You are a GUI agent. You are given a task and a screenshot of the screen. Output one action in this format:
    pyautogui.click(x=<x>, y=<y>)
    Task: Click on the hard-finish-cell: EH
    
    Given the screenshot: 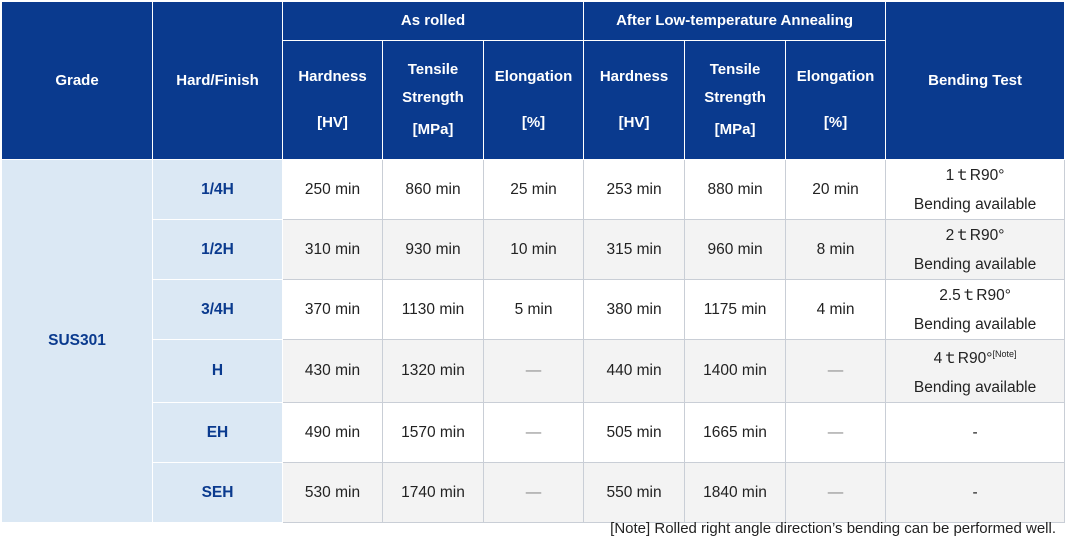 What is the action you would take?
    pyautogui.click(x=217, y=432)
    